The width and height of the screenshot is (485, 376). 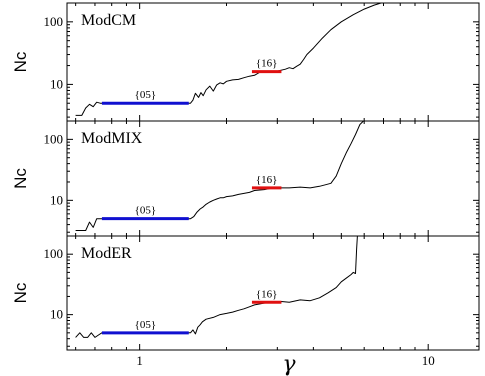 I want to click on panel-title: ModER, so click(x=106, y=253).